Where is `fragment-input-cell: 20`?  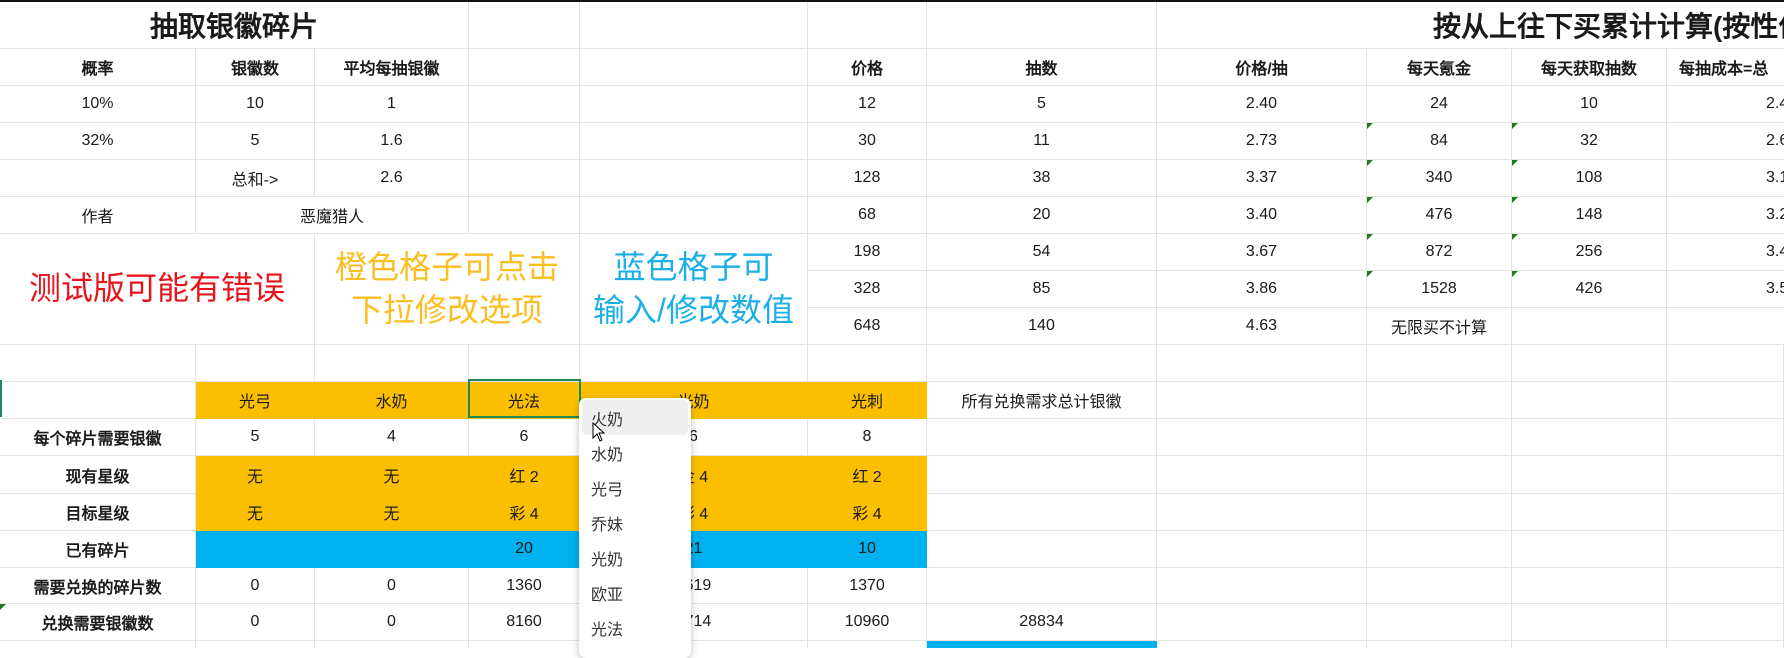 fragment-input-cell: 20 is located at coordinates (524, 549).